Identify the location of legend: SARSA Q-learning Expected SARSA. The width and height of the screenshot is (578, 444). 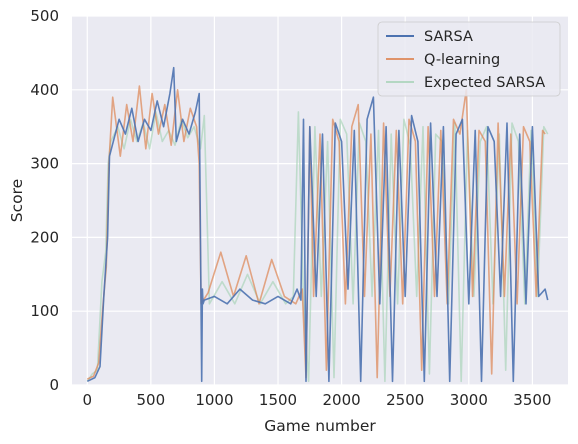
(469, 59).